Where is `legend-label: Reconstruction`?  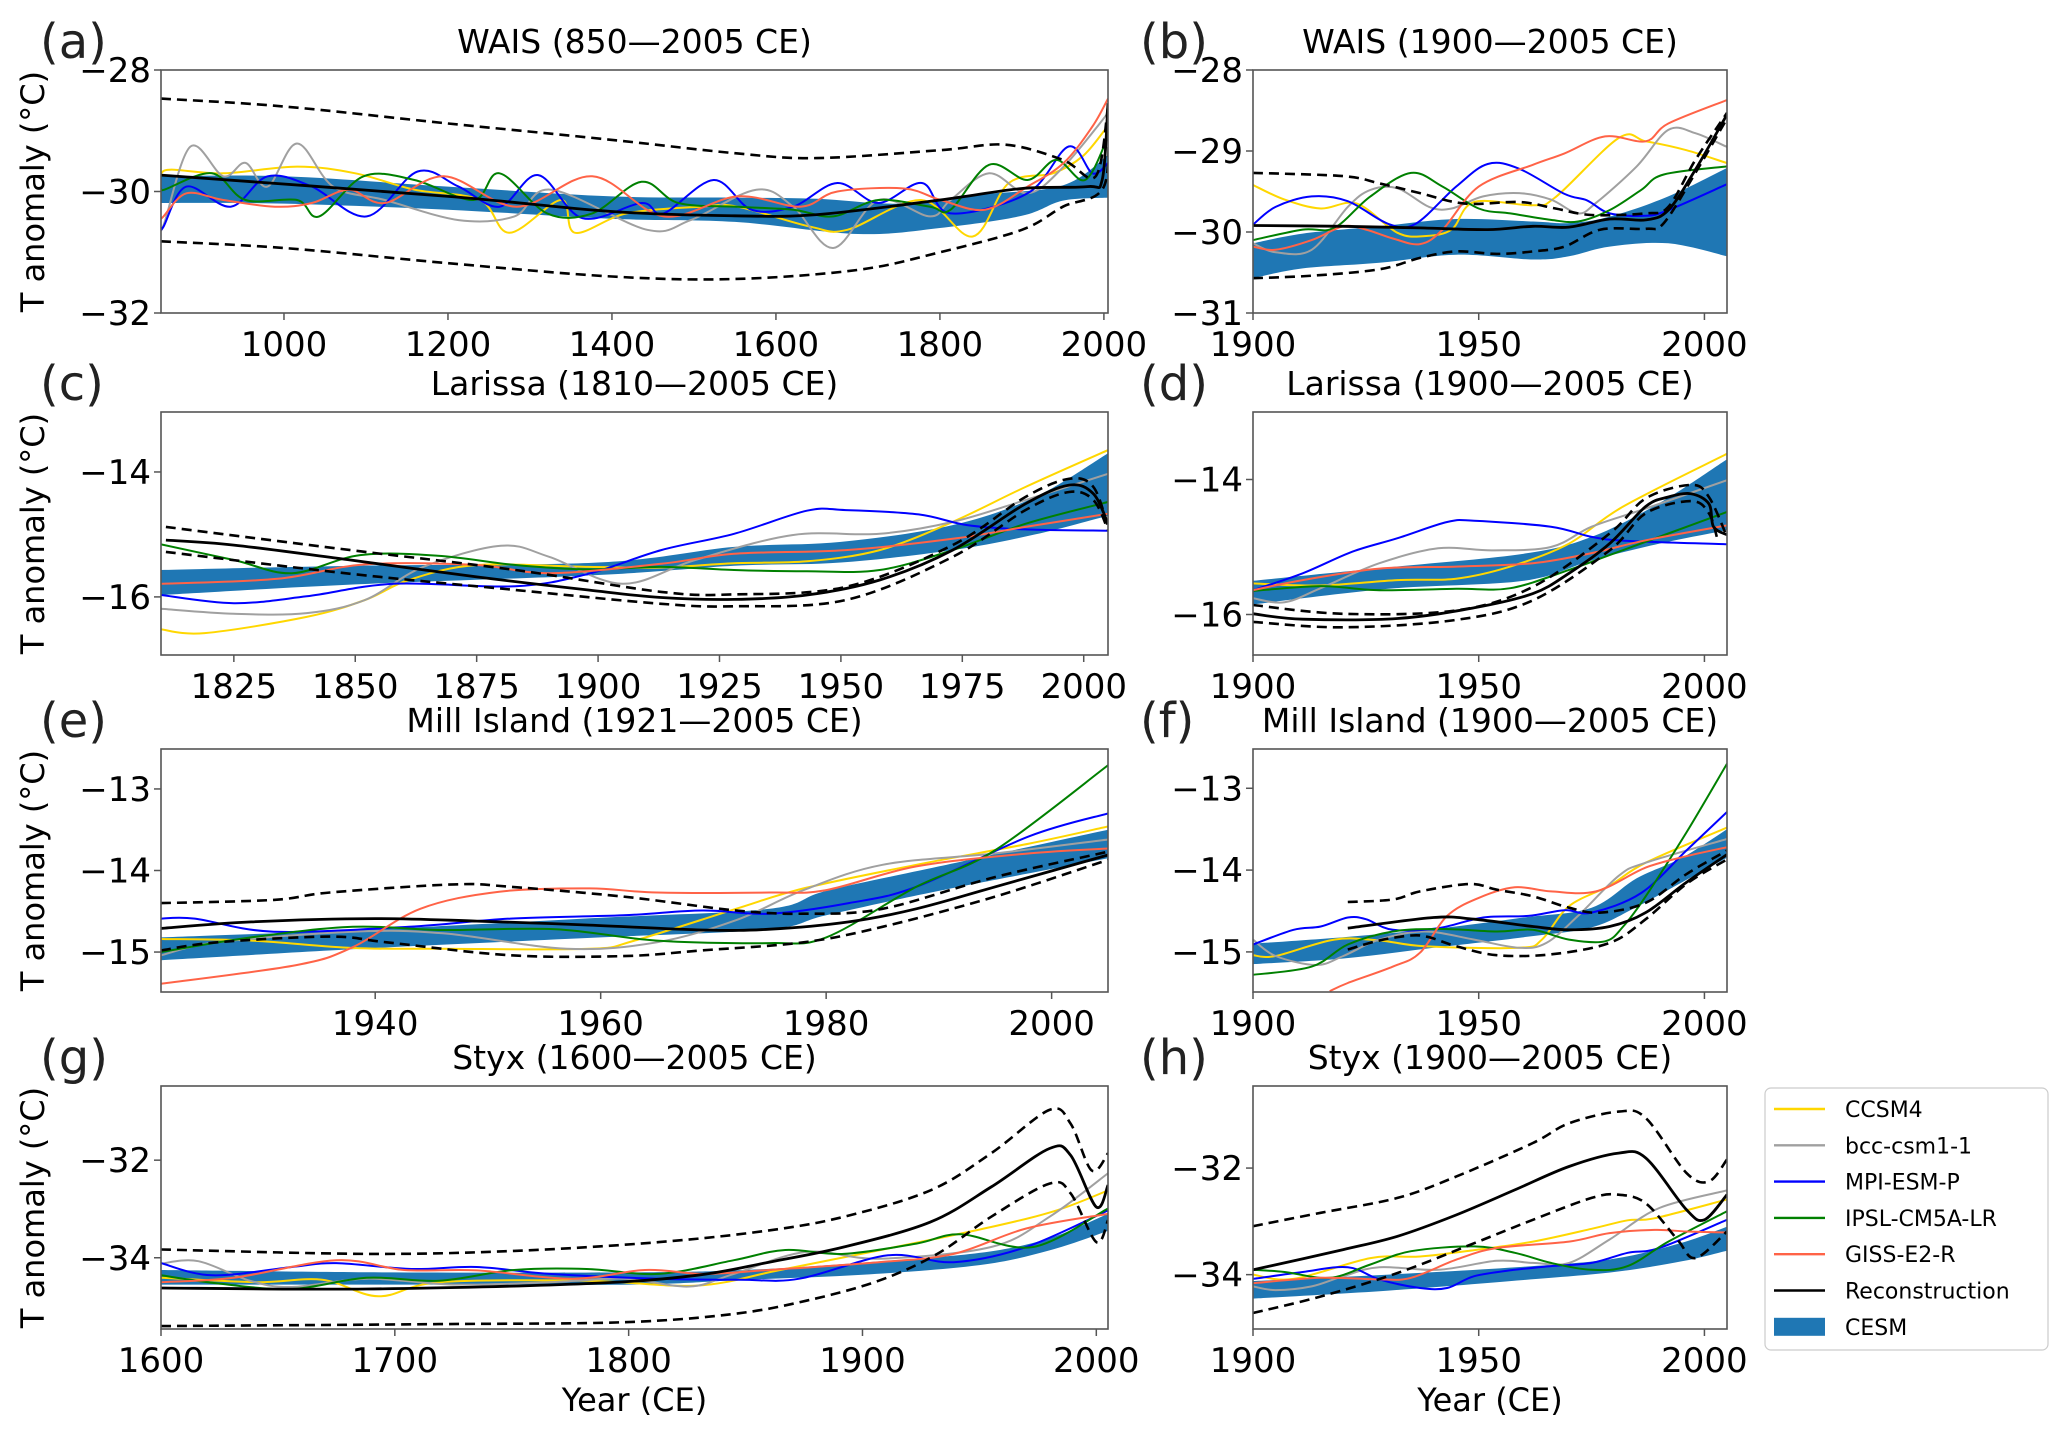
legend-label: Reconstruction is located at coordinates (1927, 1292).